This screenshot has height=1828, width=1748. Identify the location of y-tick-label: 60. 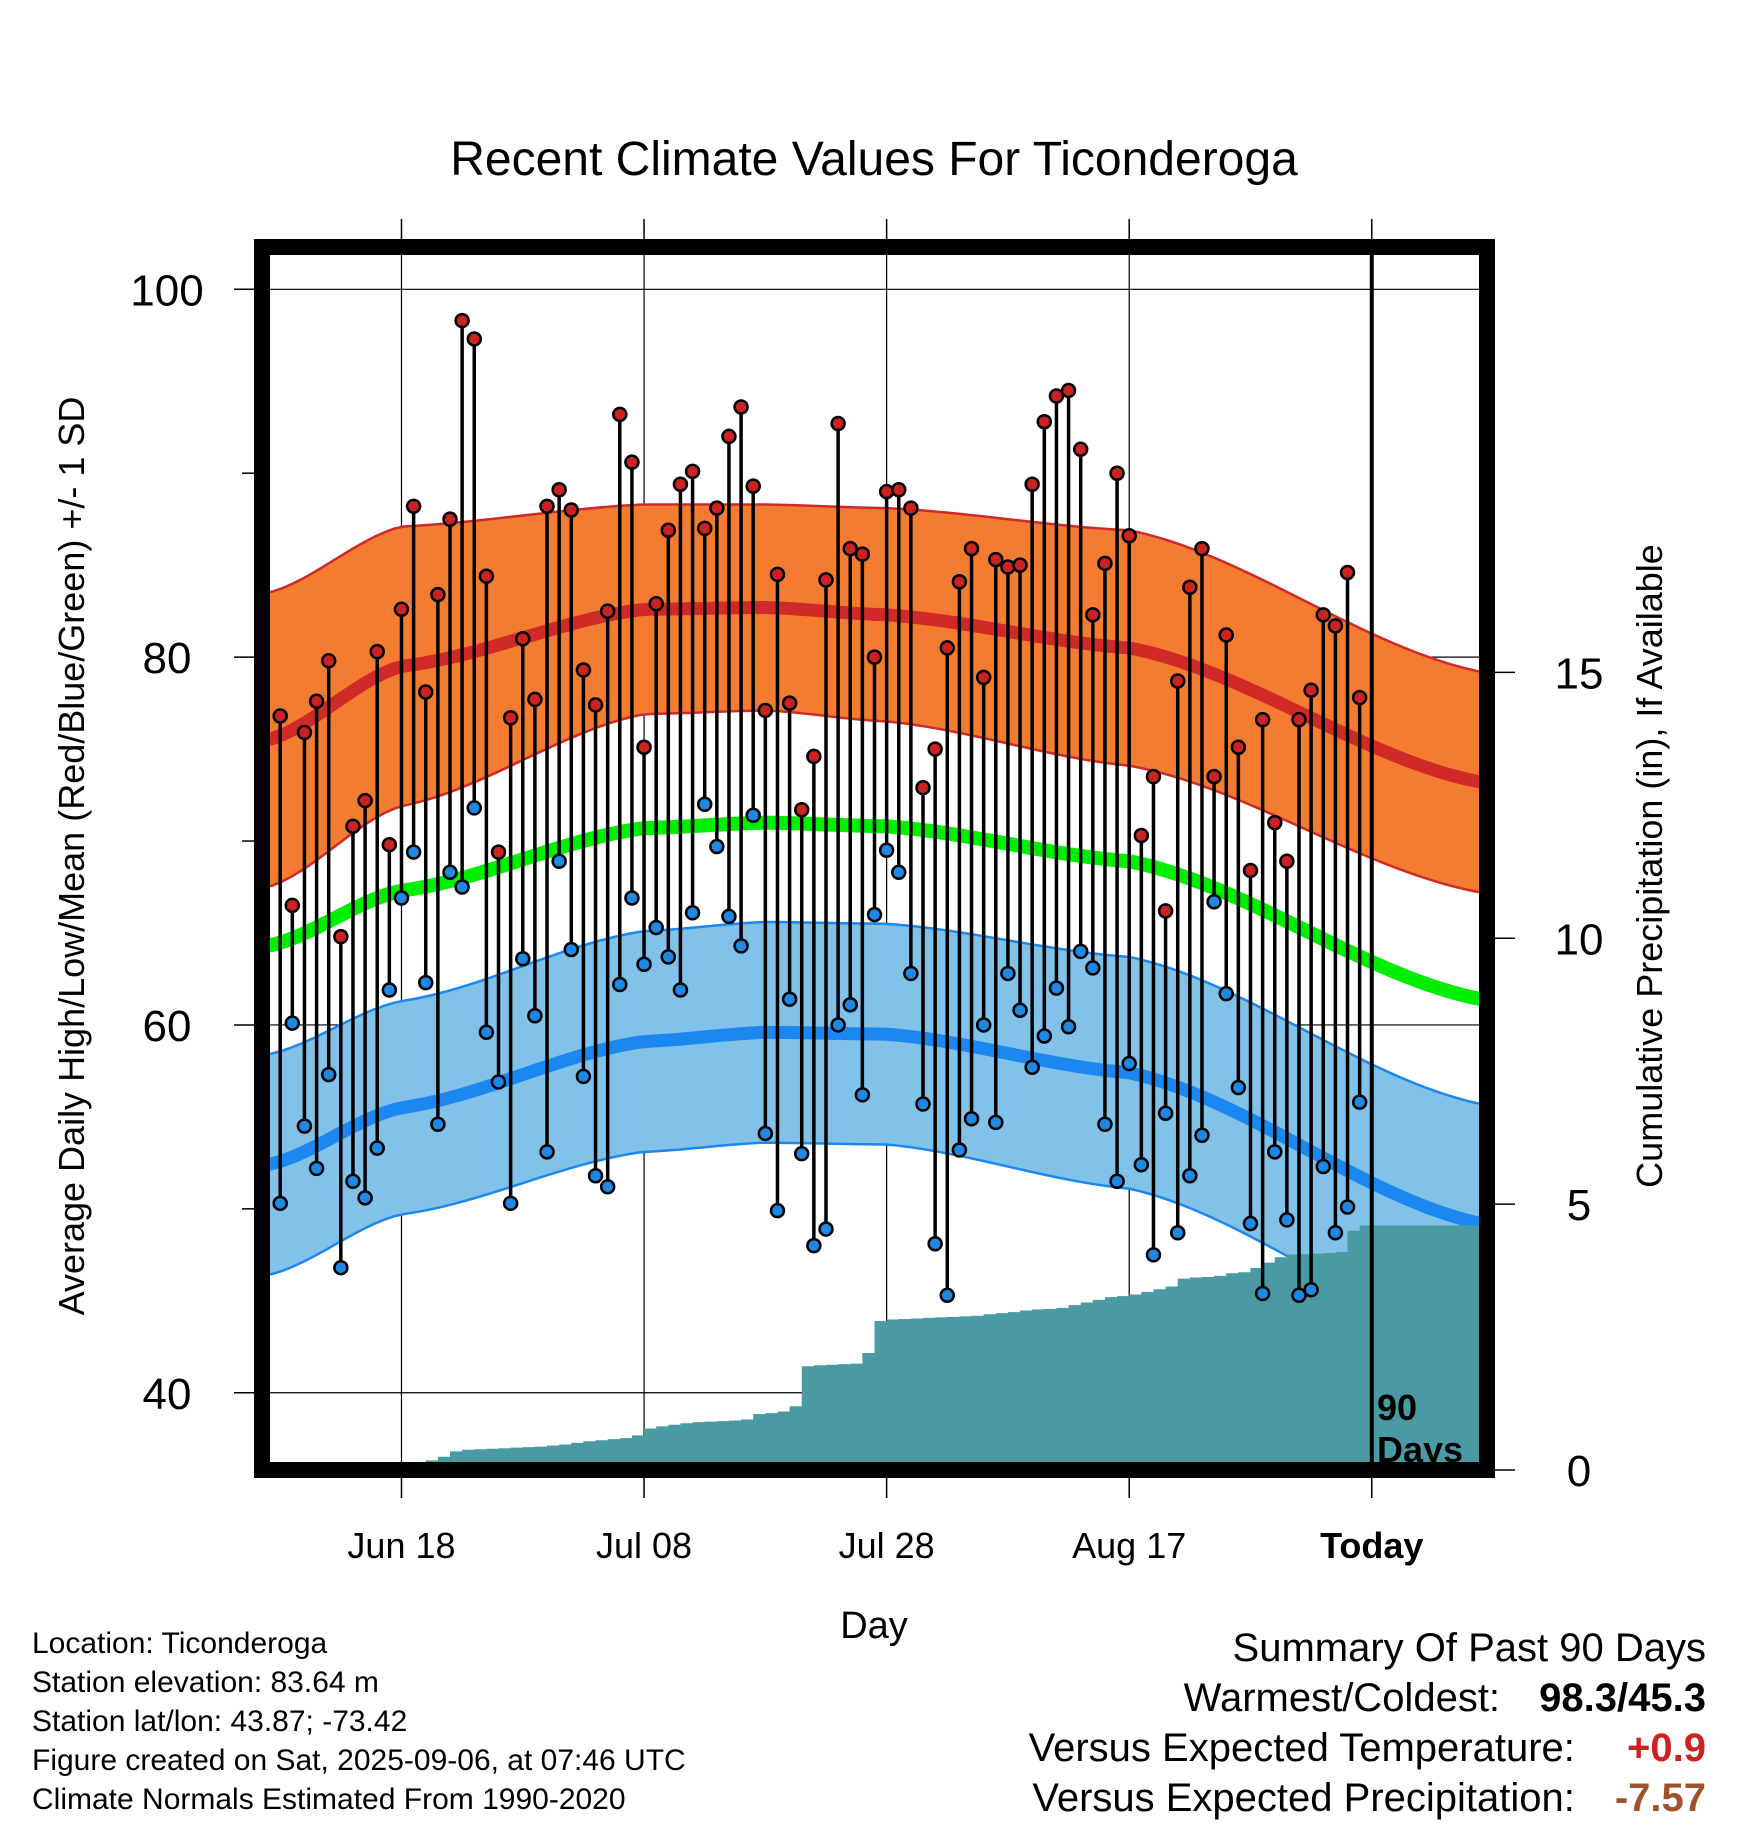
(167, 1026).